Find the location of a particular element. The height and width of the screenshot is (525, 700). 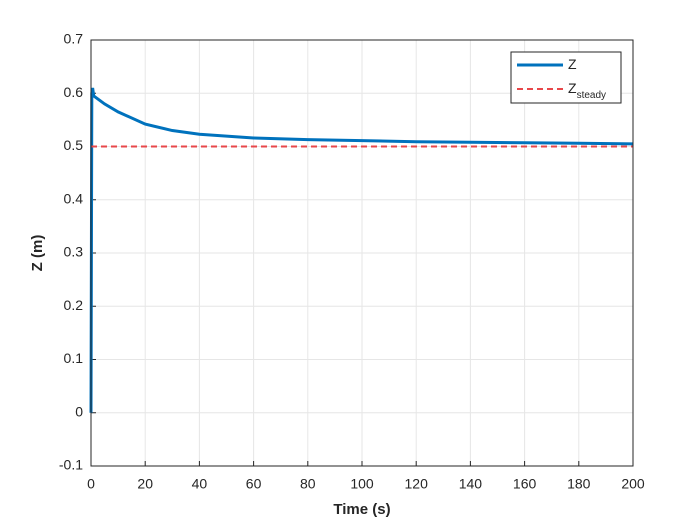

x-tick-label: 20 is located at coordinates (145, 484).